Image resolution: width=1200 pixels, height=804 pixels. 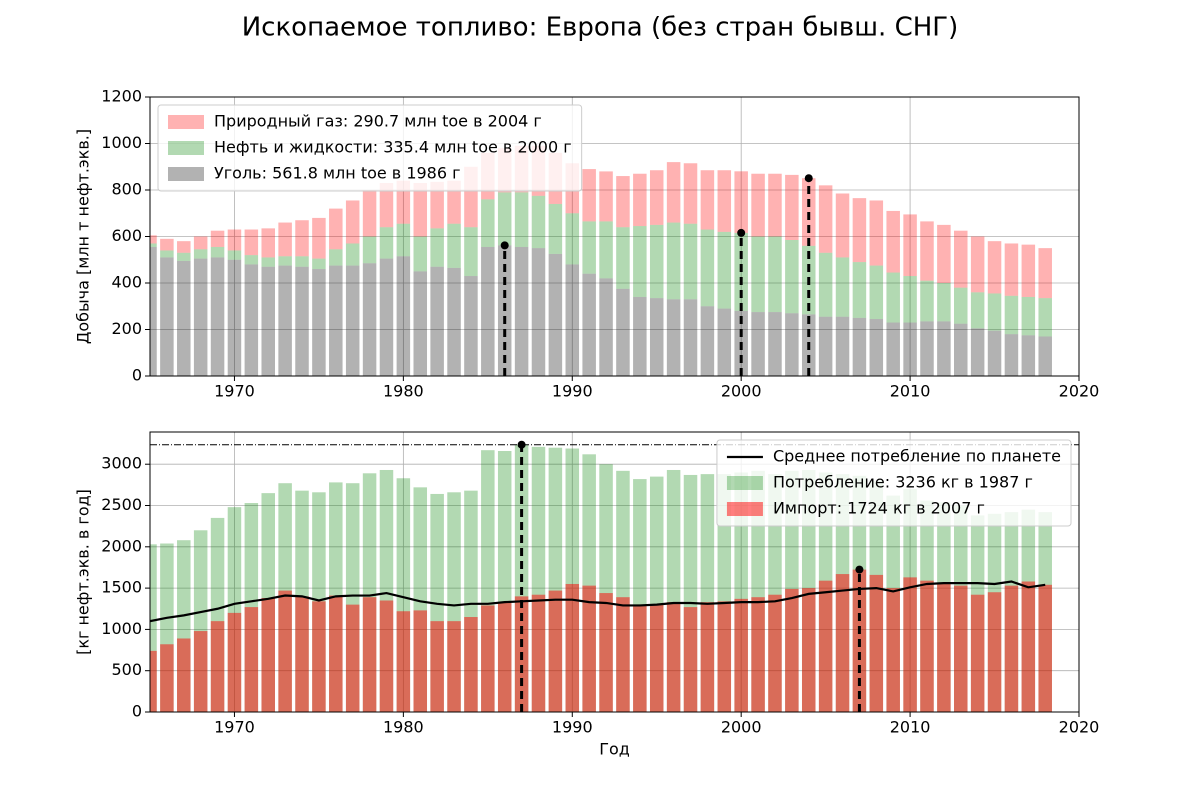 I want to click on legend-label: Потребление: 3236 кг в 1987 г, so click(x=903, y=482).